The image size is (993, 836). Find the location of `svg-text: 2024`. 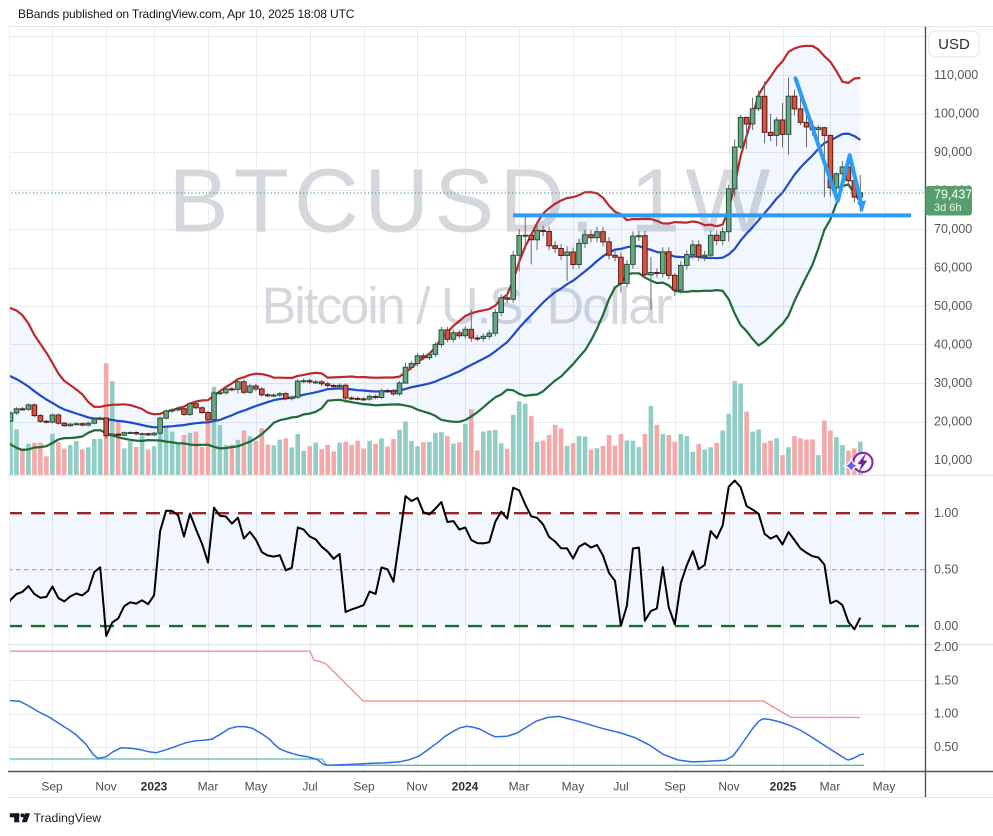

svg-text: 2024 is located at coordinates (465, 787).